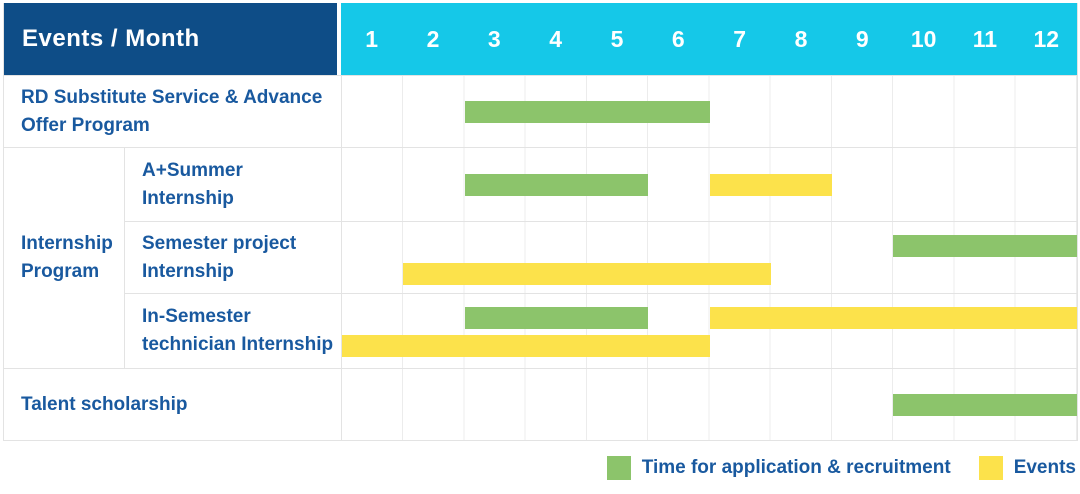  Describe the element at coordinates (1046, 38) in the screenshot. I see `month-header-cell: 12` at that location.